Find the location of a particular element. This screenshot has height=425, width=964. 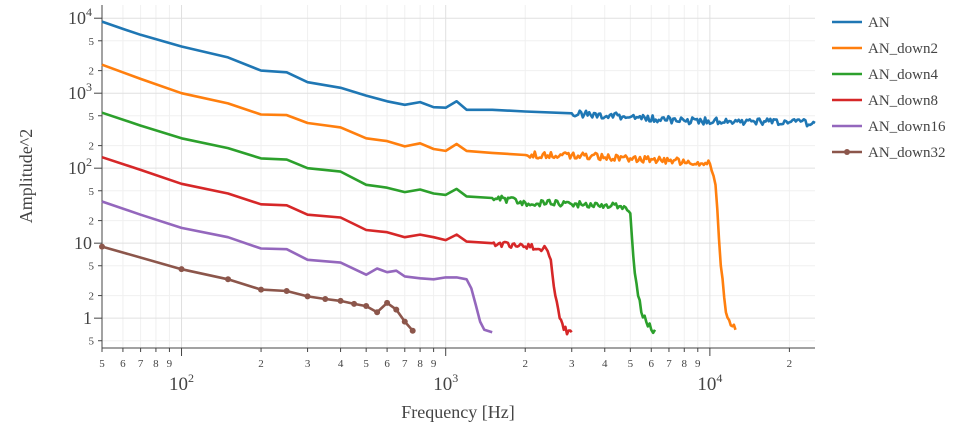

x-major-tick-label: 10² is located at coordinates (181, 383).